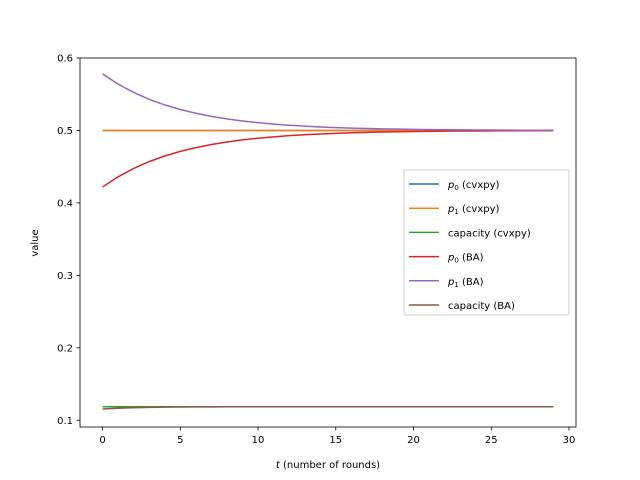 The width and height of the screenshot is (640, 480). I want to click on legend-label-p0_cvxpy: p0 (cvxpy), so click(473, 186).